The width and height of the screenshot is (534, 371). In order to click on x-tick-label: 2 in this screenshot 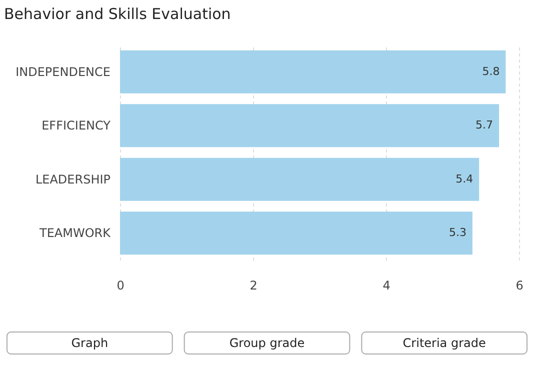, I will do `click(254, 285)`.